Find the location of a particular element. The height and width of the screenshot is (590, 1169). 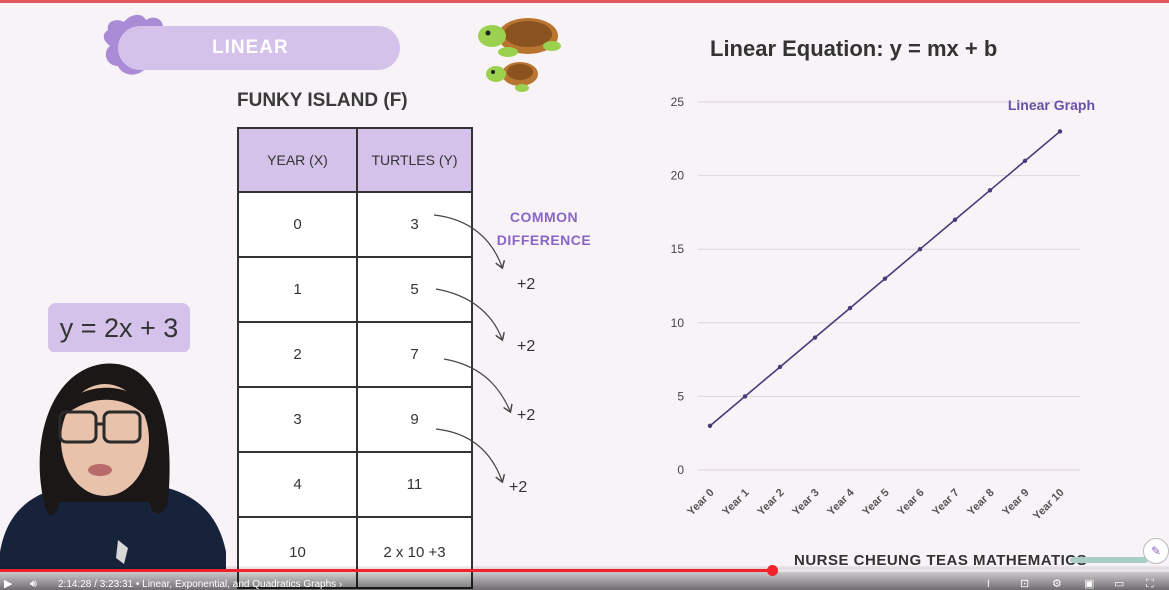

header-year: YEAR (X) is located at coordinates (297, 160).